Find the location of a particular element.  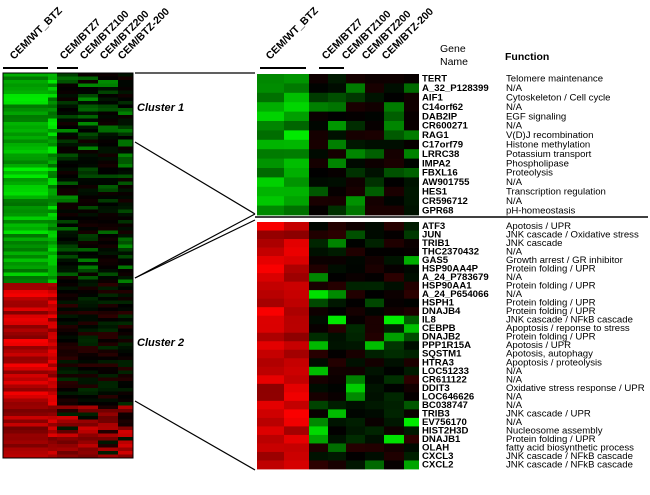

gene-function: fatty acid biosynthetic process is located at coordinates (570, 447).